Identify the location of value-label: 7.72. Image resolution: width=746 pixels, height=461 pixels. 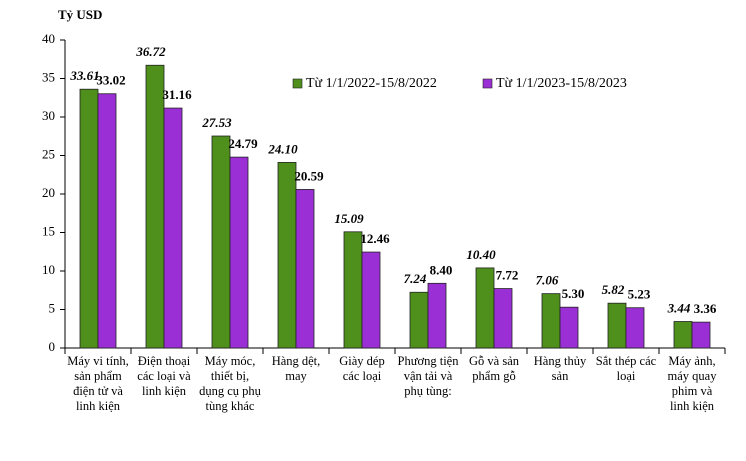
(507, 275).